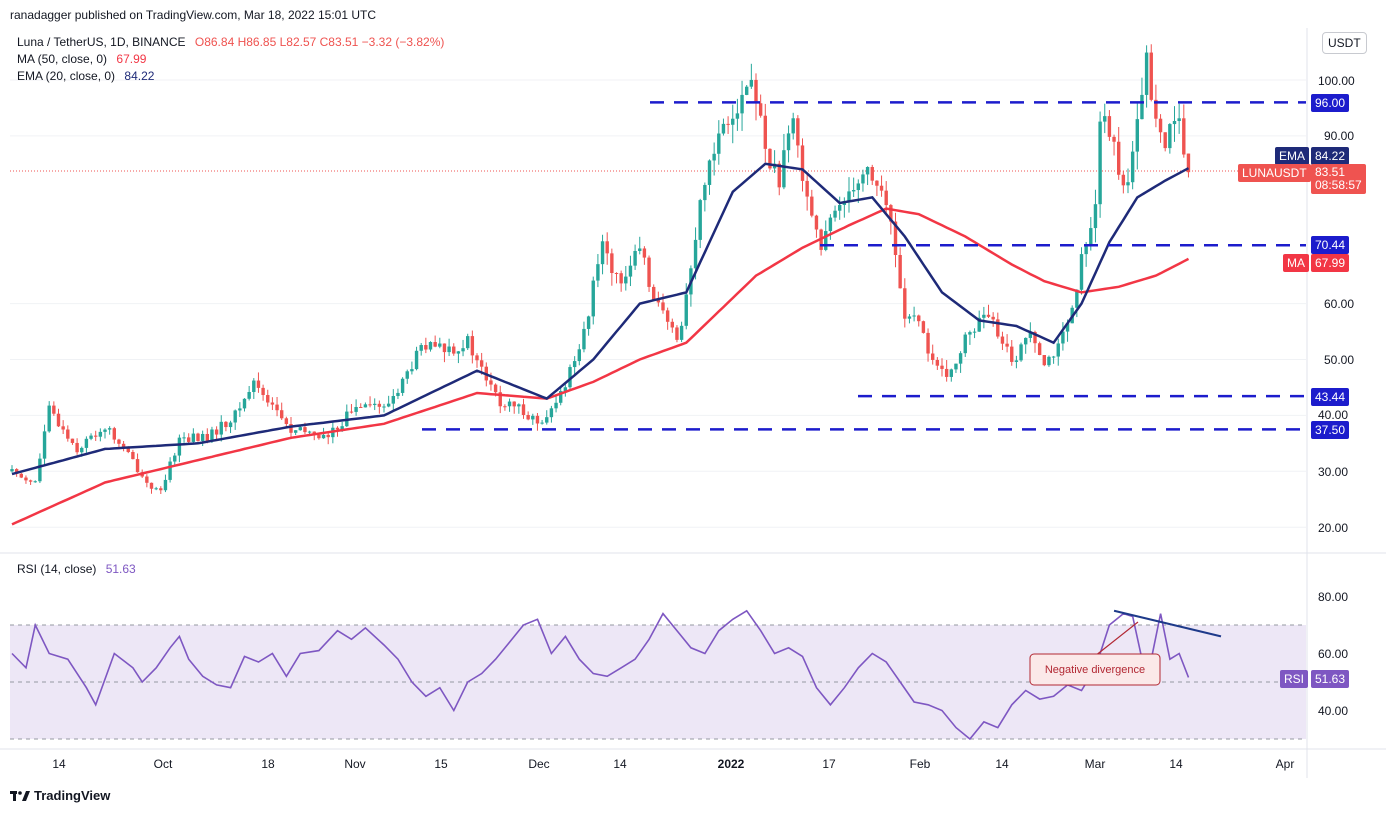 The width and height of the screenshot is (1386, 813). I want to click on time-tick: 14, so click(620, 764).